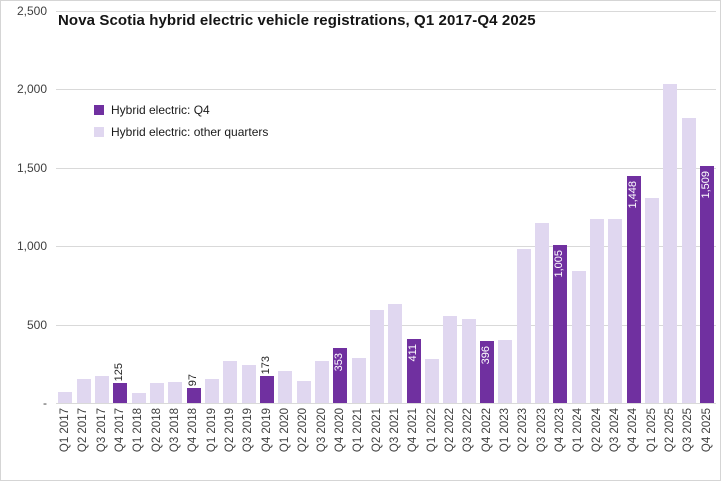 This screenshot has height=481, width=721. Describe the element at coordinates (120, 430) in the screenshot. I see `x-tick-text: Q4 2017` at that location.